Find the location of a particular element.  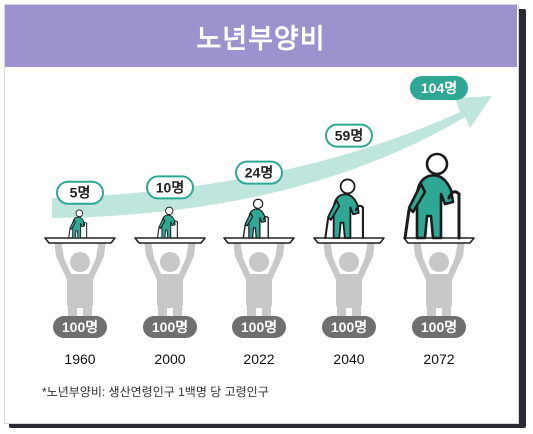

column-2040: 59명 100명 2040 is located at coordinates (349, 245).